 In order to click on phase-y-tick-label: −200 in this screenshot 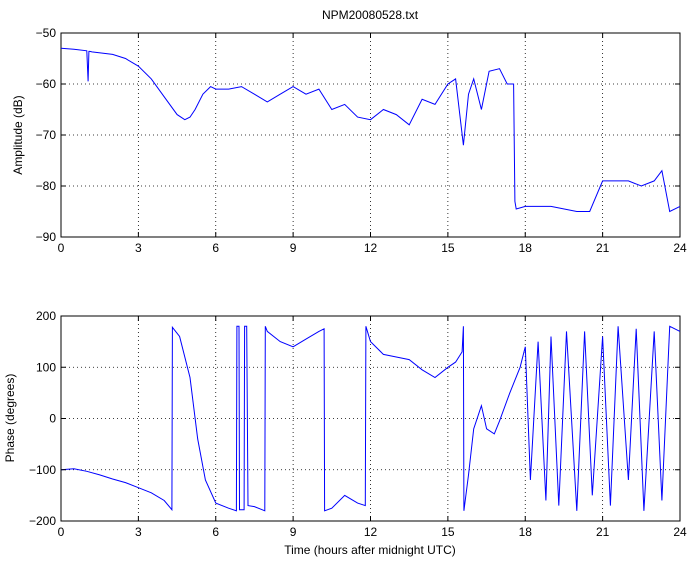, I will do `click(42, 521)`.